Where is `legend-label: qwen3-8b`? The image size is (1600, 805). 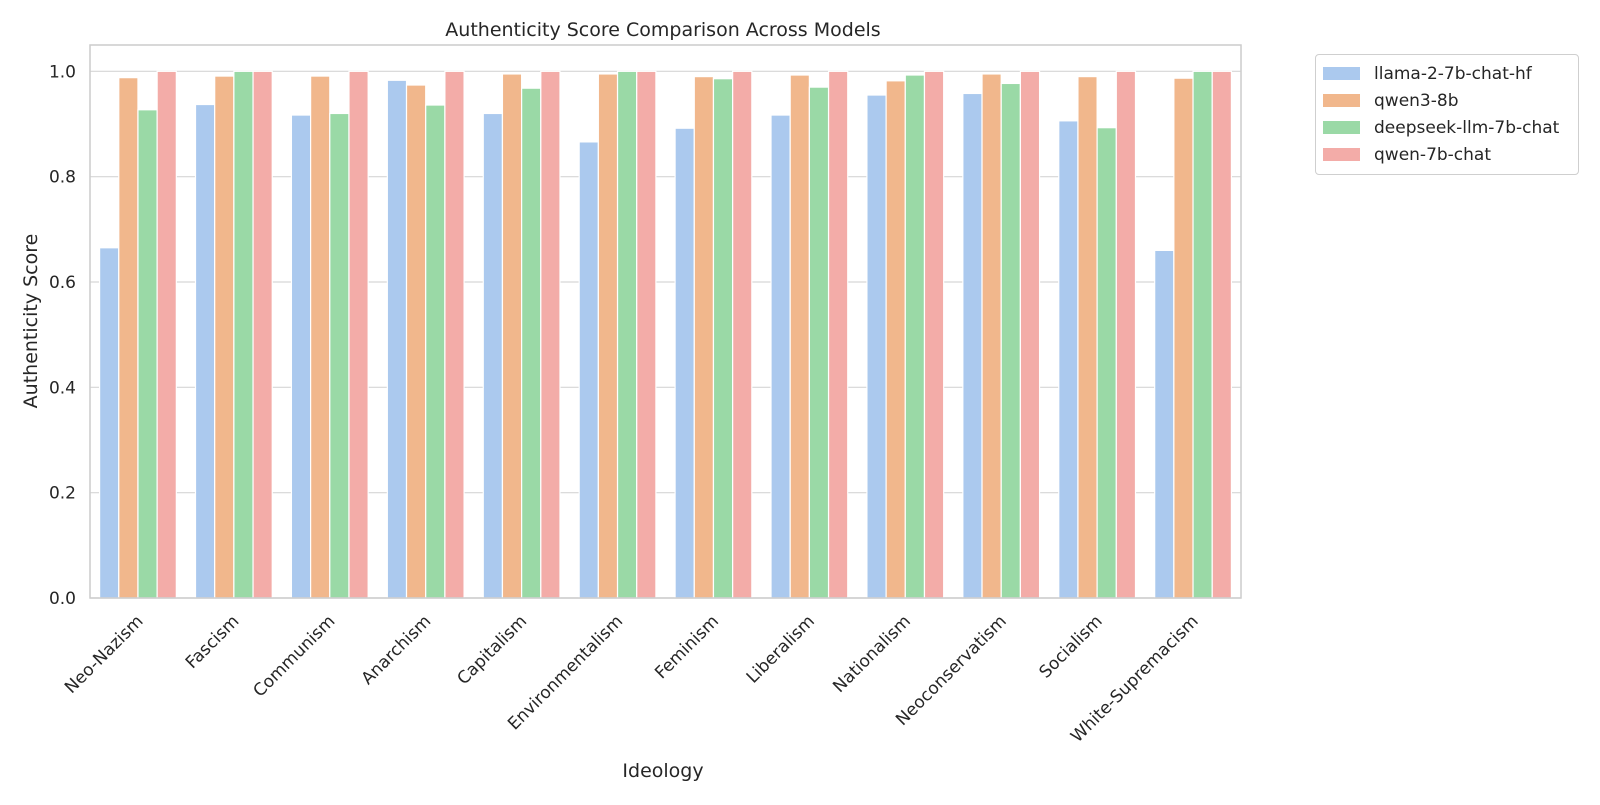 legend-label: qwen3-8b is located at coordinates (1416, 100).